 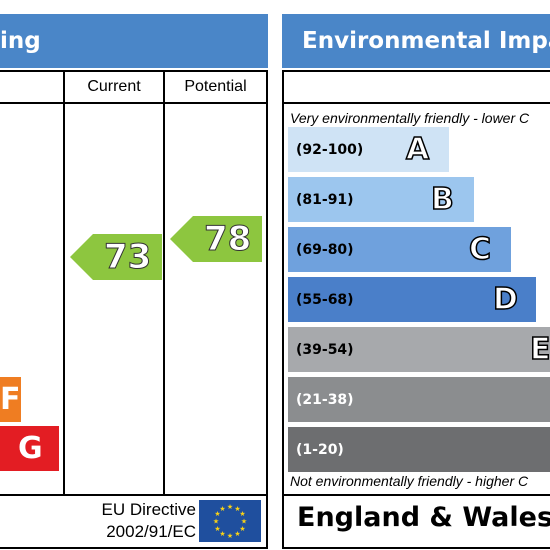 What do you see at coordinates (419, 349) in the screenshot?
I see `env-band-e: (39-54) E` at bounding box center [419, 349].